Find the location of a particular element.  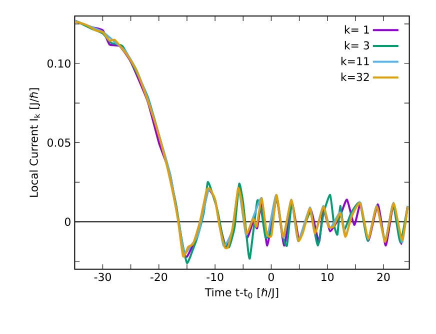

x-tick-label: 0 is located at coordinates (271, 277).